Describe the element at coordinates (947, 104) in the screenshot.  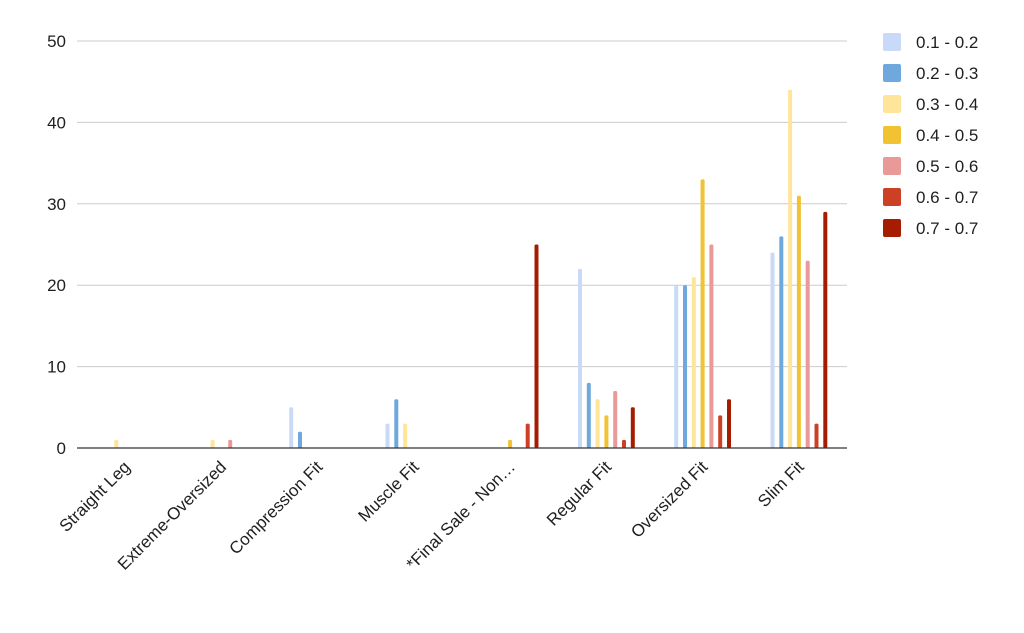
I see `legend-label: 0.3 - 0.4` at that location.